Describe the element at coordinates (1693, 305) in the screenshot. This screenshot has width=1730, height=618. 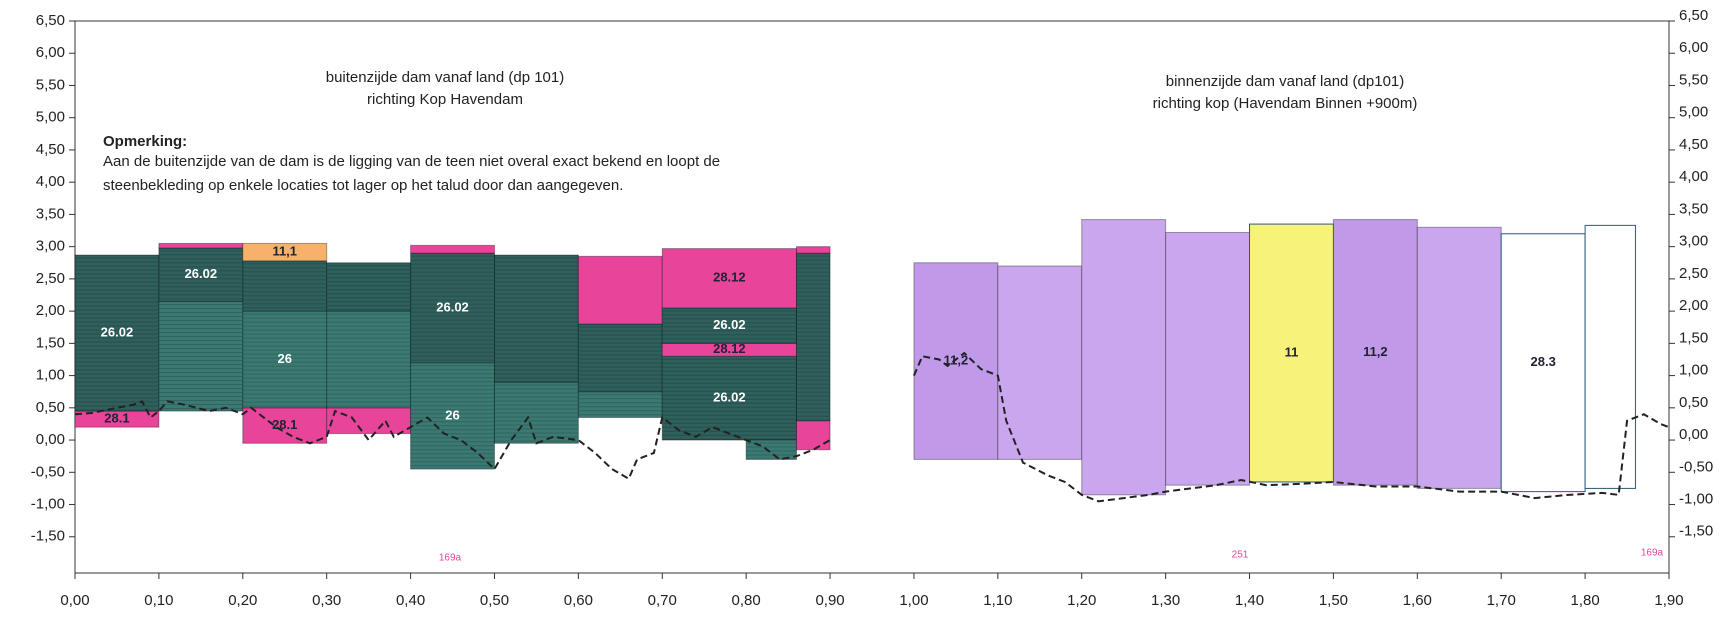
I see `y2-tick-label: 2,00` at that location.